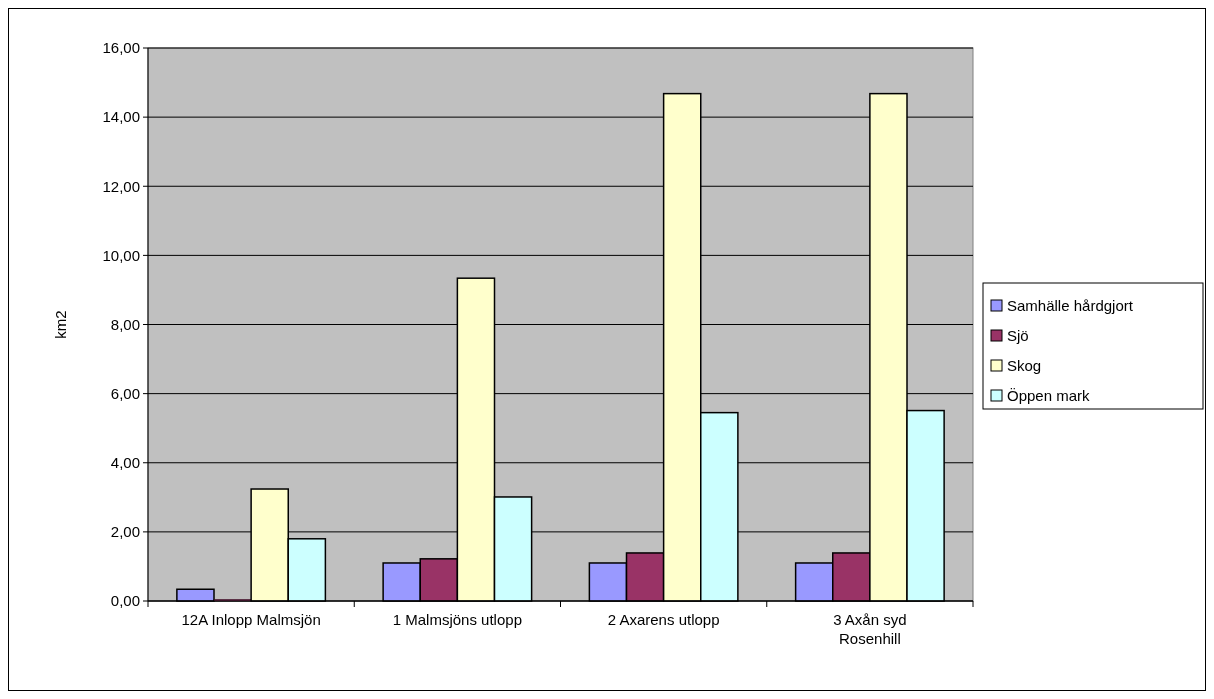 The image size is (1214, 699). I want to click on y-tick-label: 2,00, so click(125, 532).